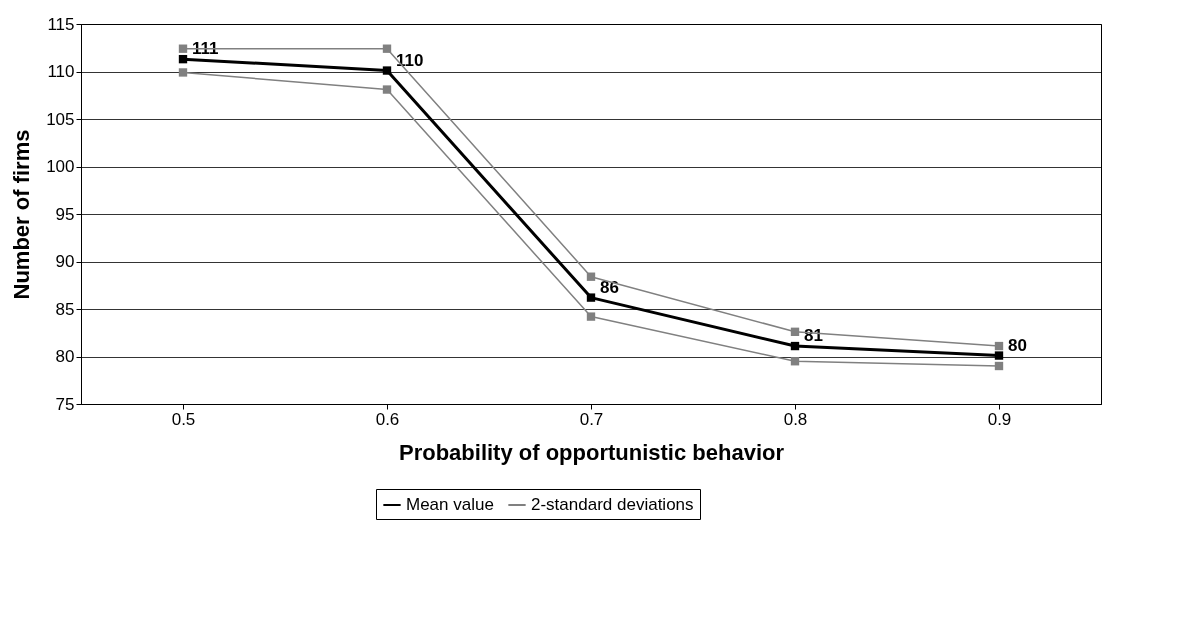 This screenshot has width=1180, height=641. Describe the element at coordinates (65, 309) in the screenshot. I see `y-tick-label: 85` at that location.